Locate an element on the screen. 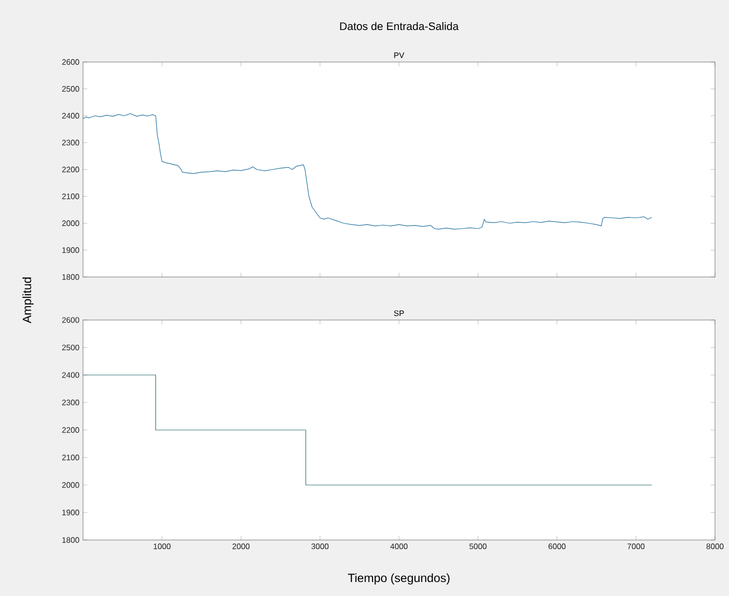 This screenshot has width=729, height=596. y-axis-title: Amplitud is located at coordinates (28, 301).